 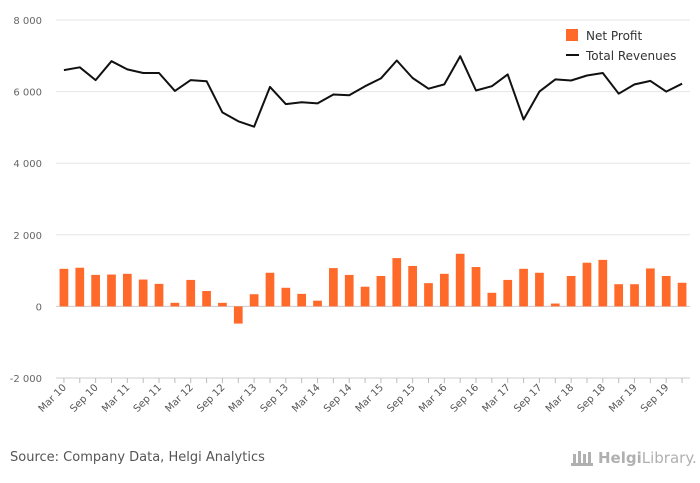 I want to click on x-tick-label: Sep 14, so click(x=338, y=398).